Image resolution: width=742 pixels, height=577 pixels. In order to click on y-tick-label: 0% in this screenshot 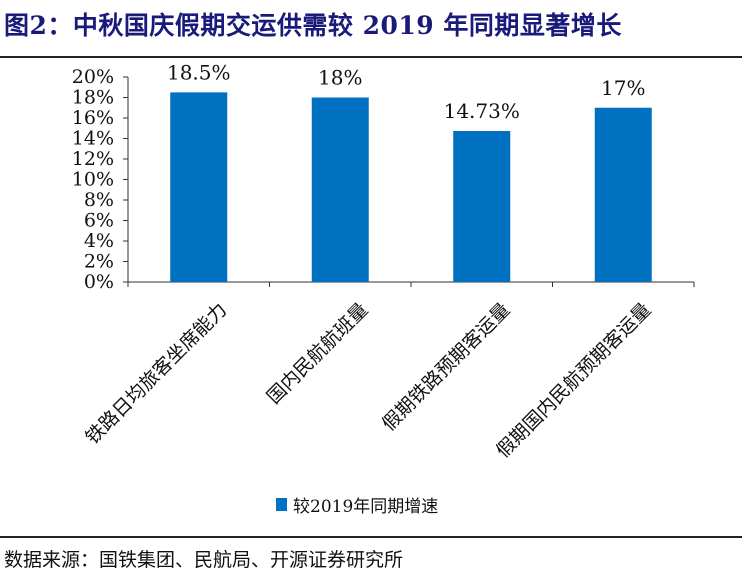, I will do `click(99, 282)`.